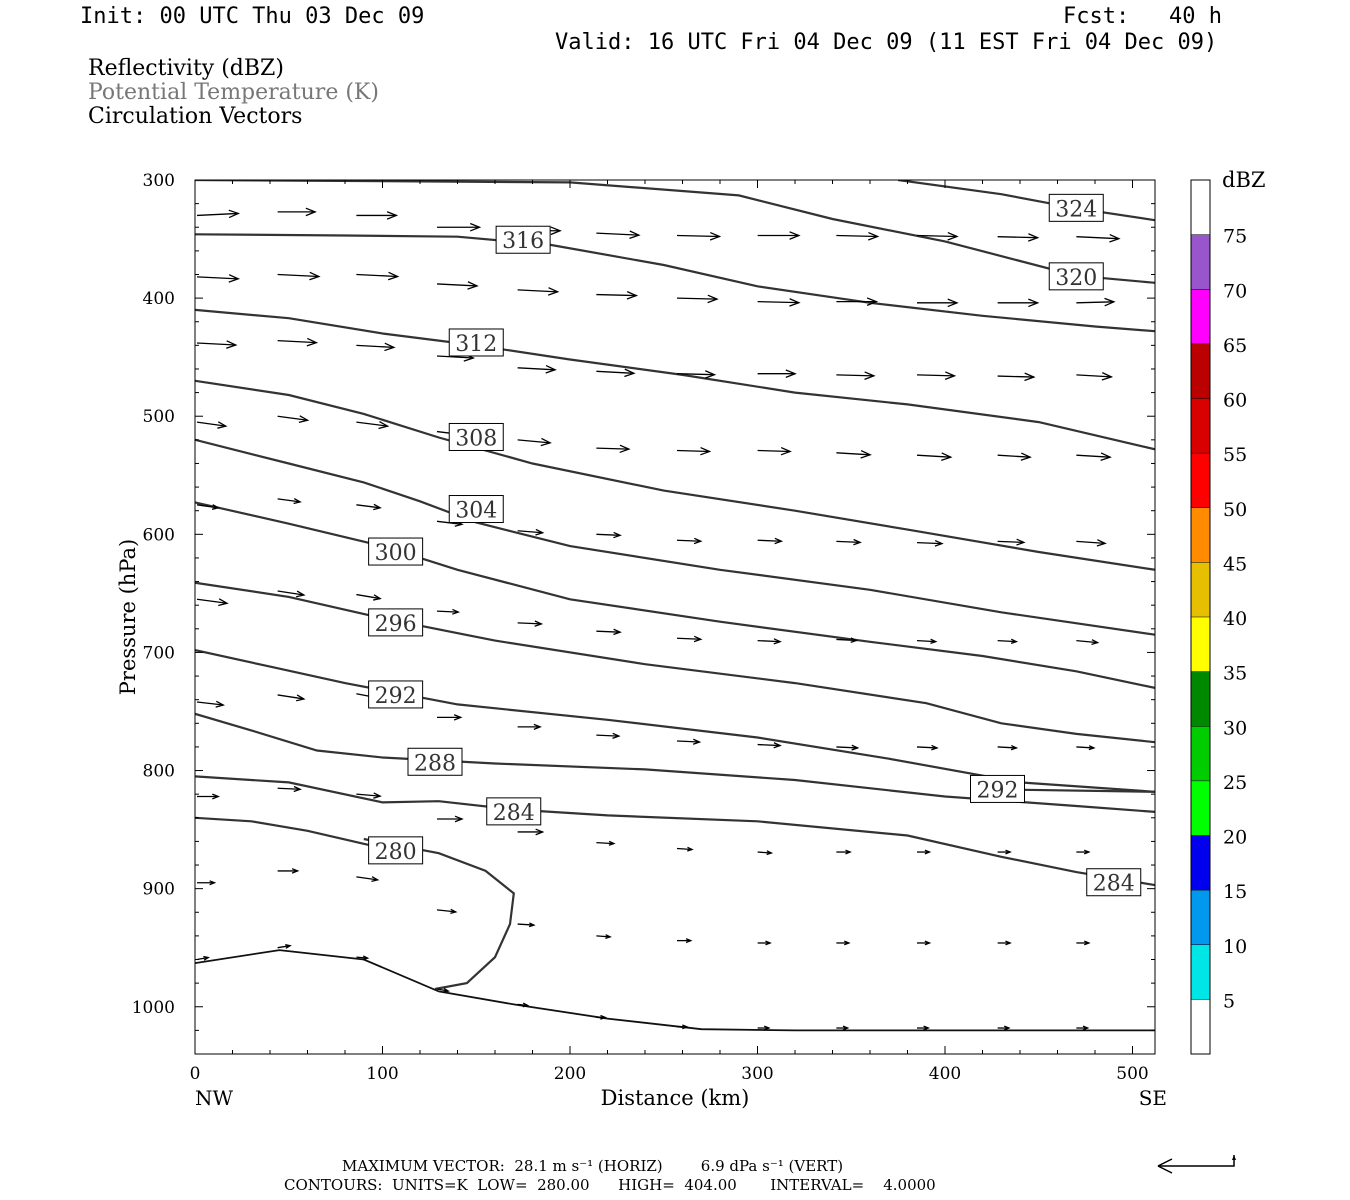 The image size is (1350, 1200). What do you see at coordinates (1235, 619) in the screenshot?
I see `colorbar-tick-label: 40` at bounding box center [1235, 619].